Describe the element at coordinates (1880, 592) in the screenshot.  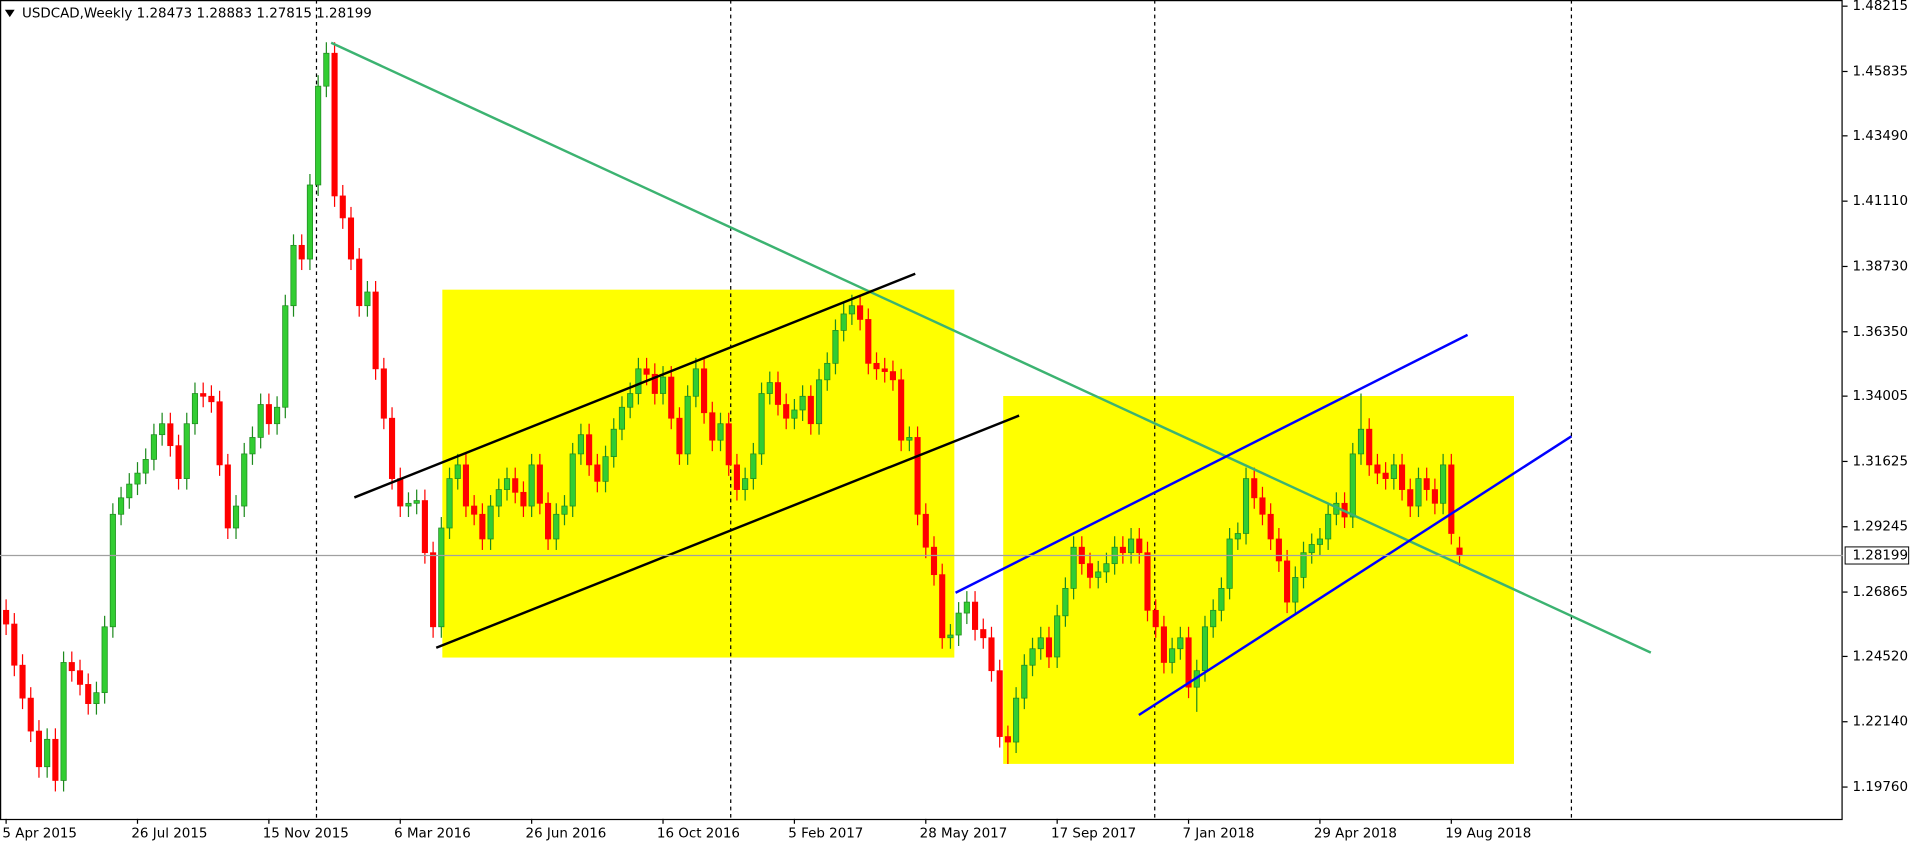
I see `y-tick-label: 1.26865` at that location.